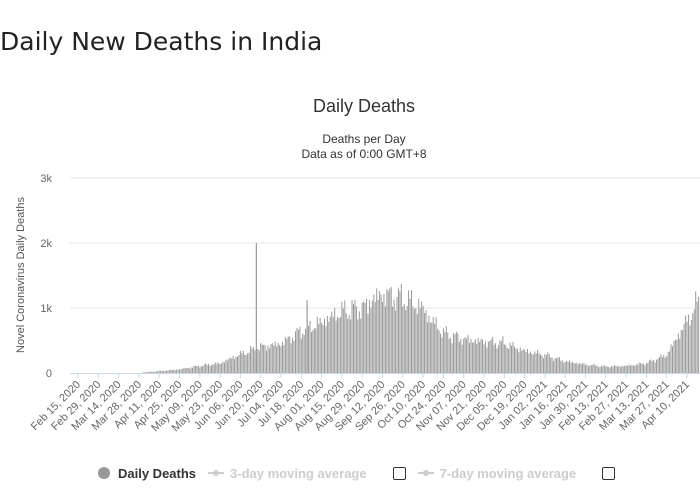 The height and width of the screenshot is (500, 700). What do you see at coordinates (287, 473) in the screenshot?
I see `legend-item-3-day-average: 3-day moving average` at bounding box center [287, 473].